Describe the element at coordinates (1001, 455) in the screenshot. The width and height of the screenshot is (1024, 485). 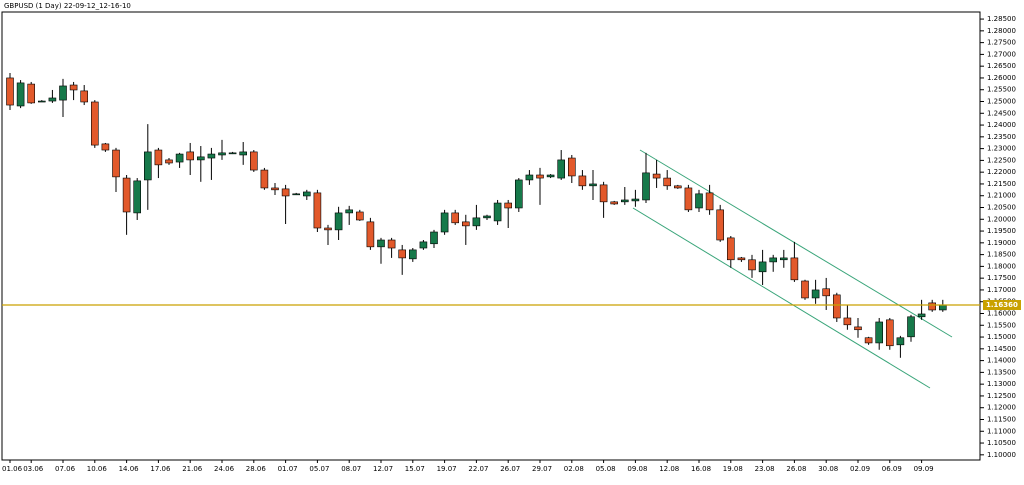
I see `y-tick-label: 1.10000` at that location.